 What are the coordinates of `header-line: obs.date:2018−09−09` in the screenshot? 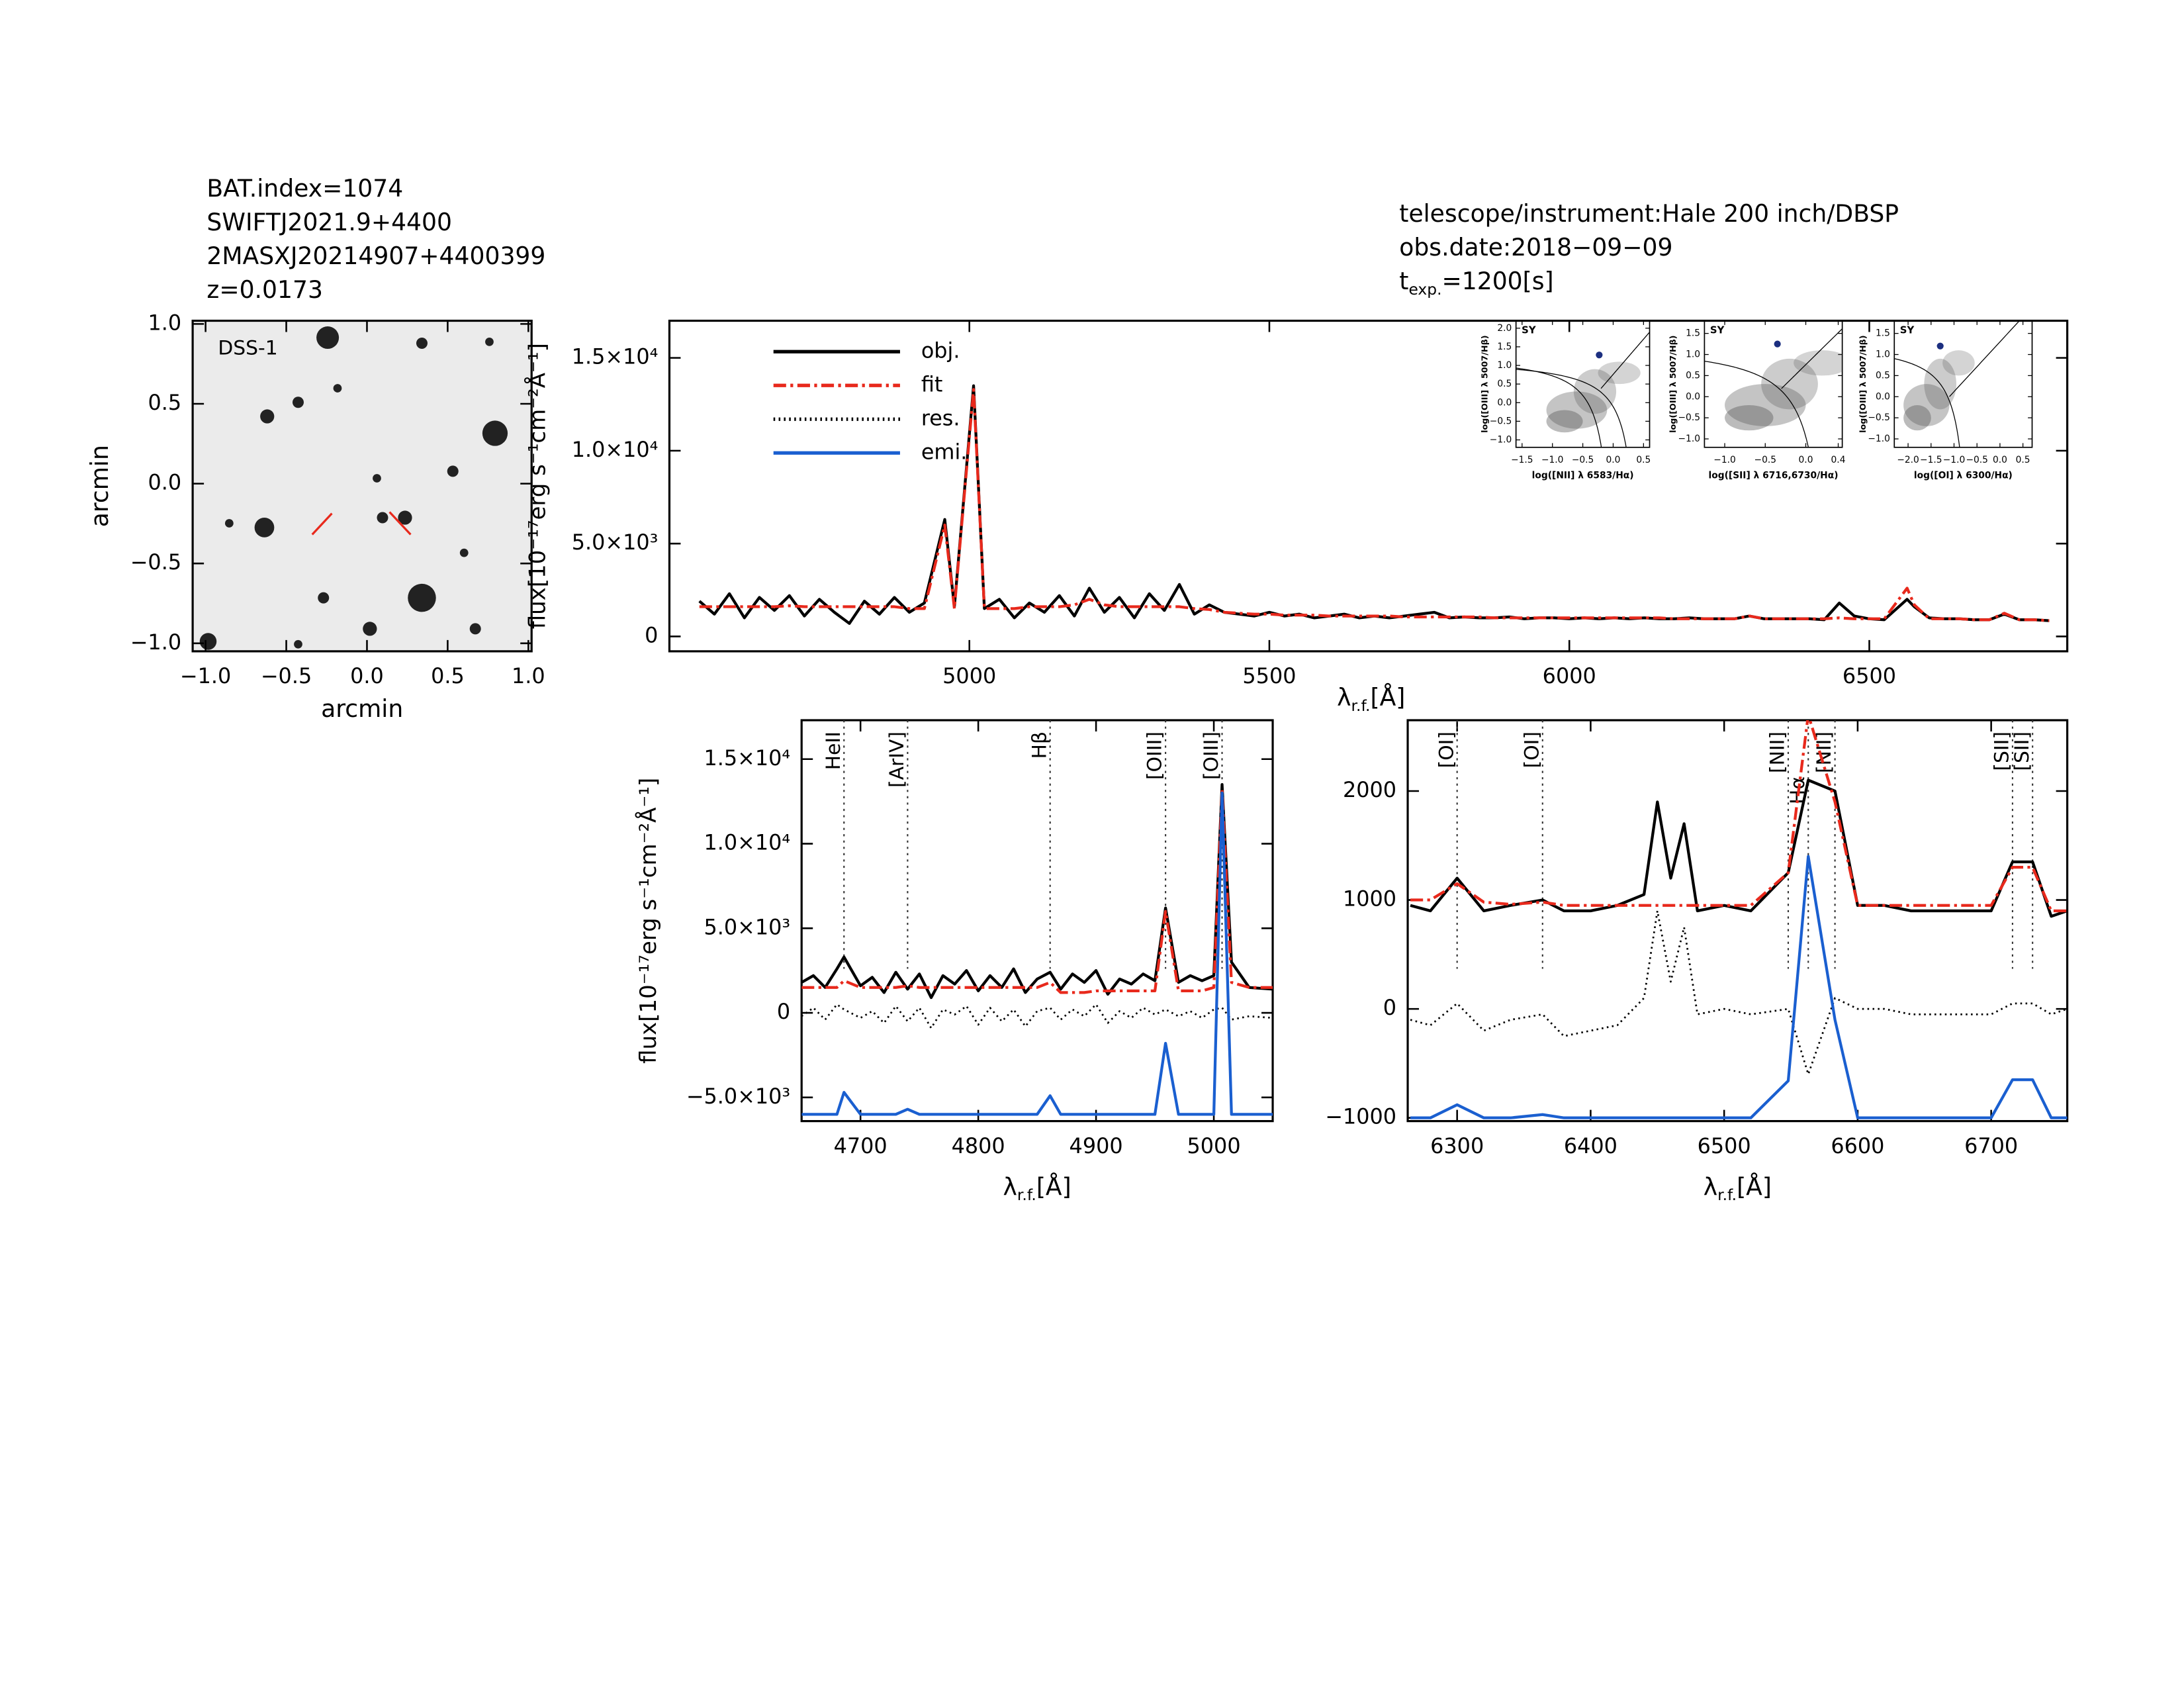 It's located at (1535, 247).